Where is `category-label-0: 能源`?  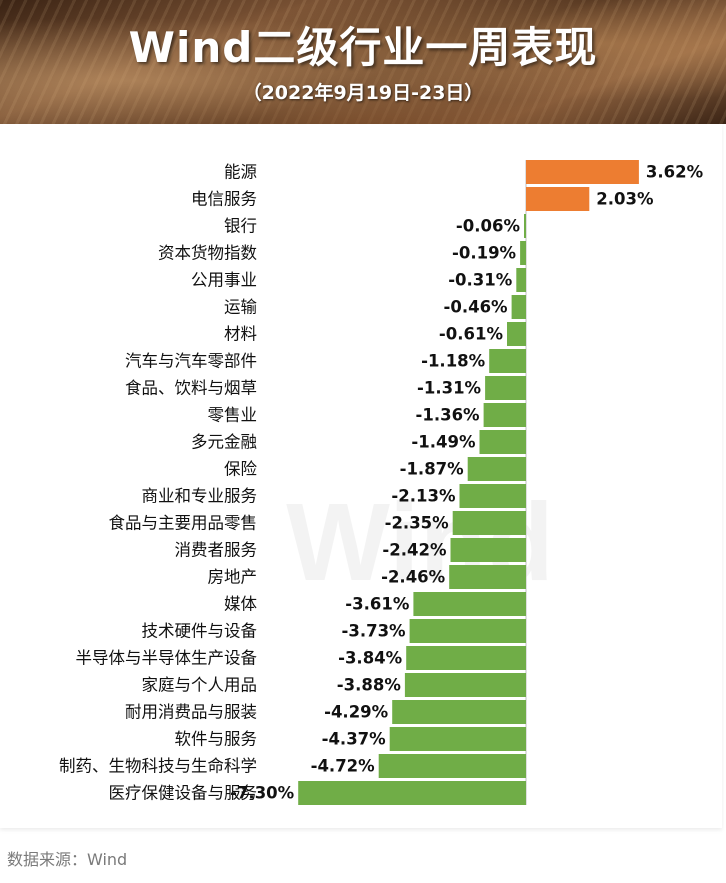 category-label-0: 能源 is located at coordinates (240, 172).